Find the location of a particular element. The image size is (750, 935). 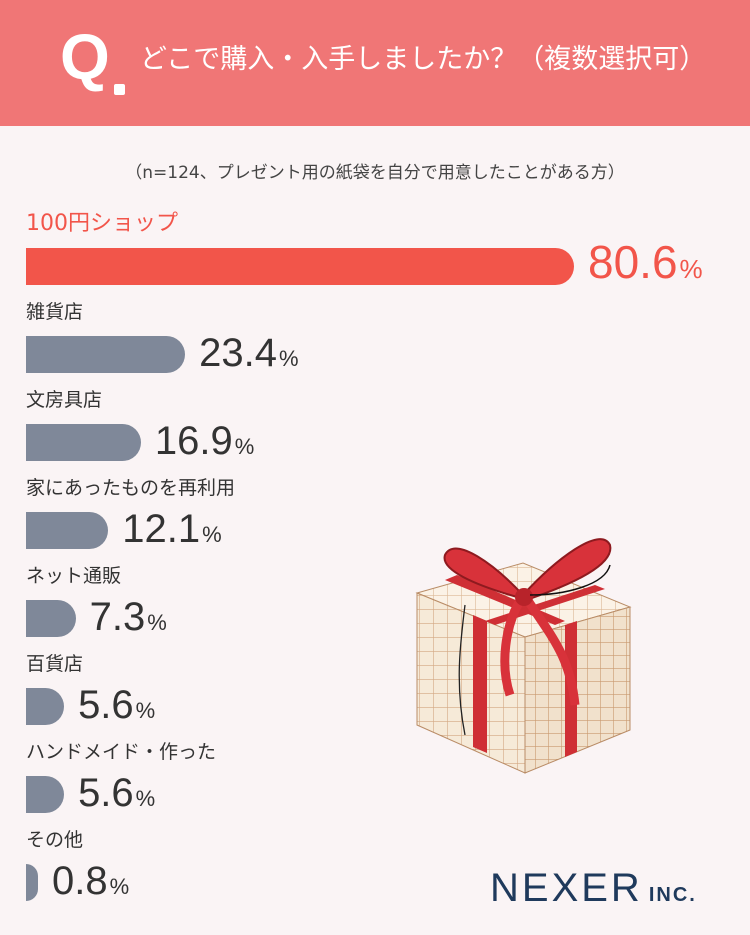

value-label: 23.4% is located at coordinates (248, 353).